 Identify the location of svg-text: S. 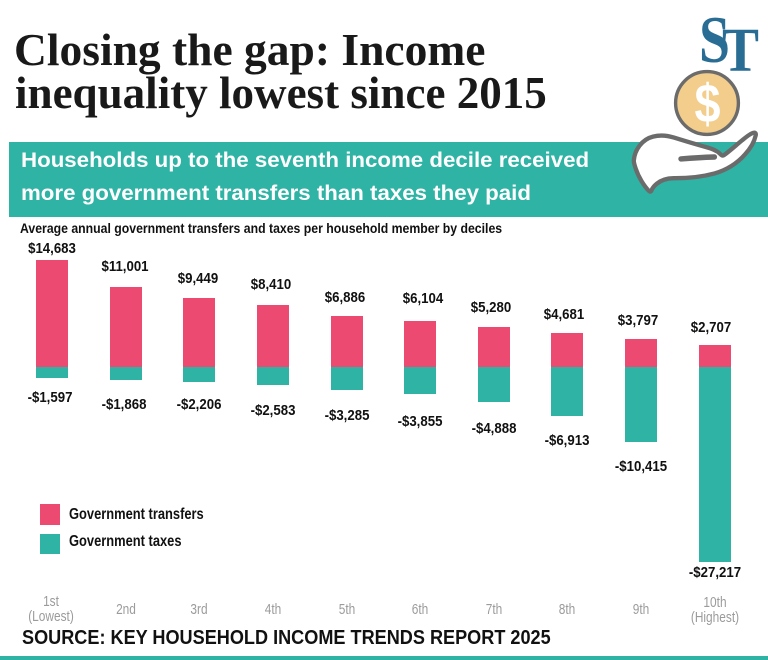
(714, 40).